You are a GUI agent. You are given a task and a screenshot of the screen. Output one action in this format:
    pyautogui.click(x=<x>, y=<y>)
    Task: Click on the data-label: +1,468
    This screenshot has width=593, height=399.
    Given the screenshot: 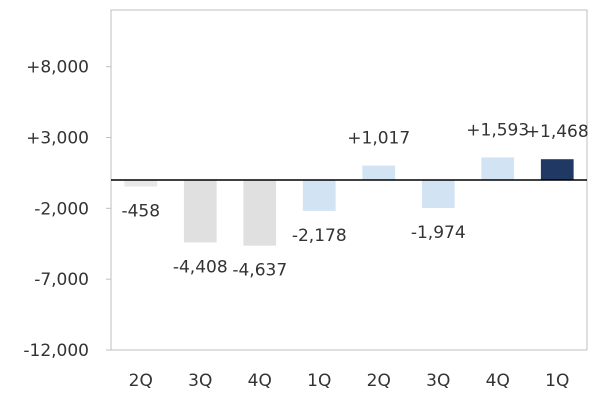 What is the action you would take?
    pyautogui.click(x=557, y=132)
    